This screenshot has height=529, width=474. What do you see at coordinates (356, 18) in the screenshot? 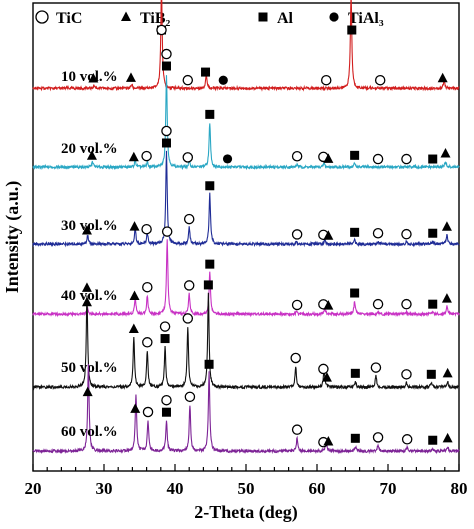
I see `legend-entry: TiAl₃` at bounding box center [356, 18].